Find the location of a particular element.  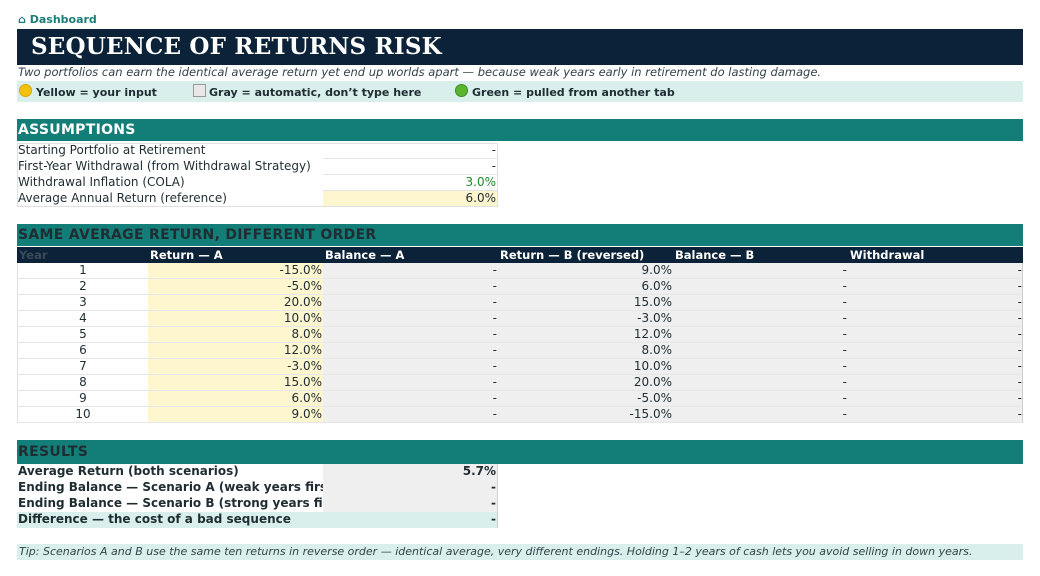

assumption-label: Average Annual Return (reference) is located at coordinates (122, 198).